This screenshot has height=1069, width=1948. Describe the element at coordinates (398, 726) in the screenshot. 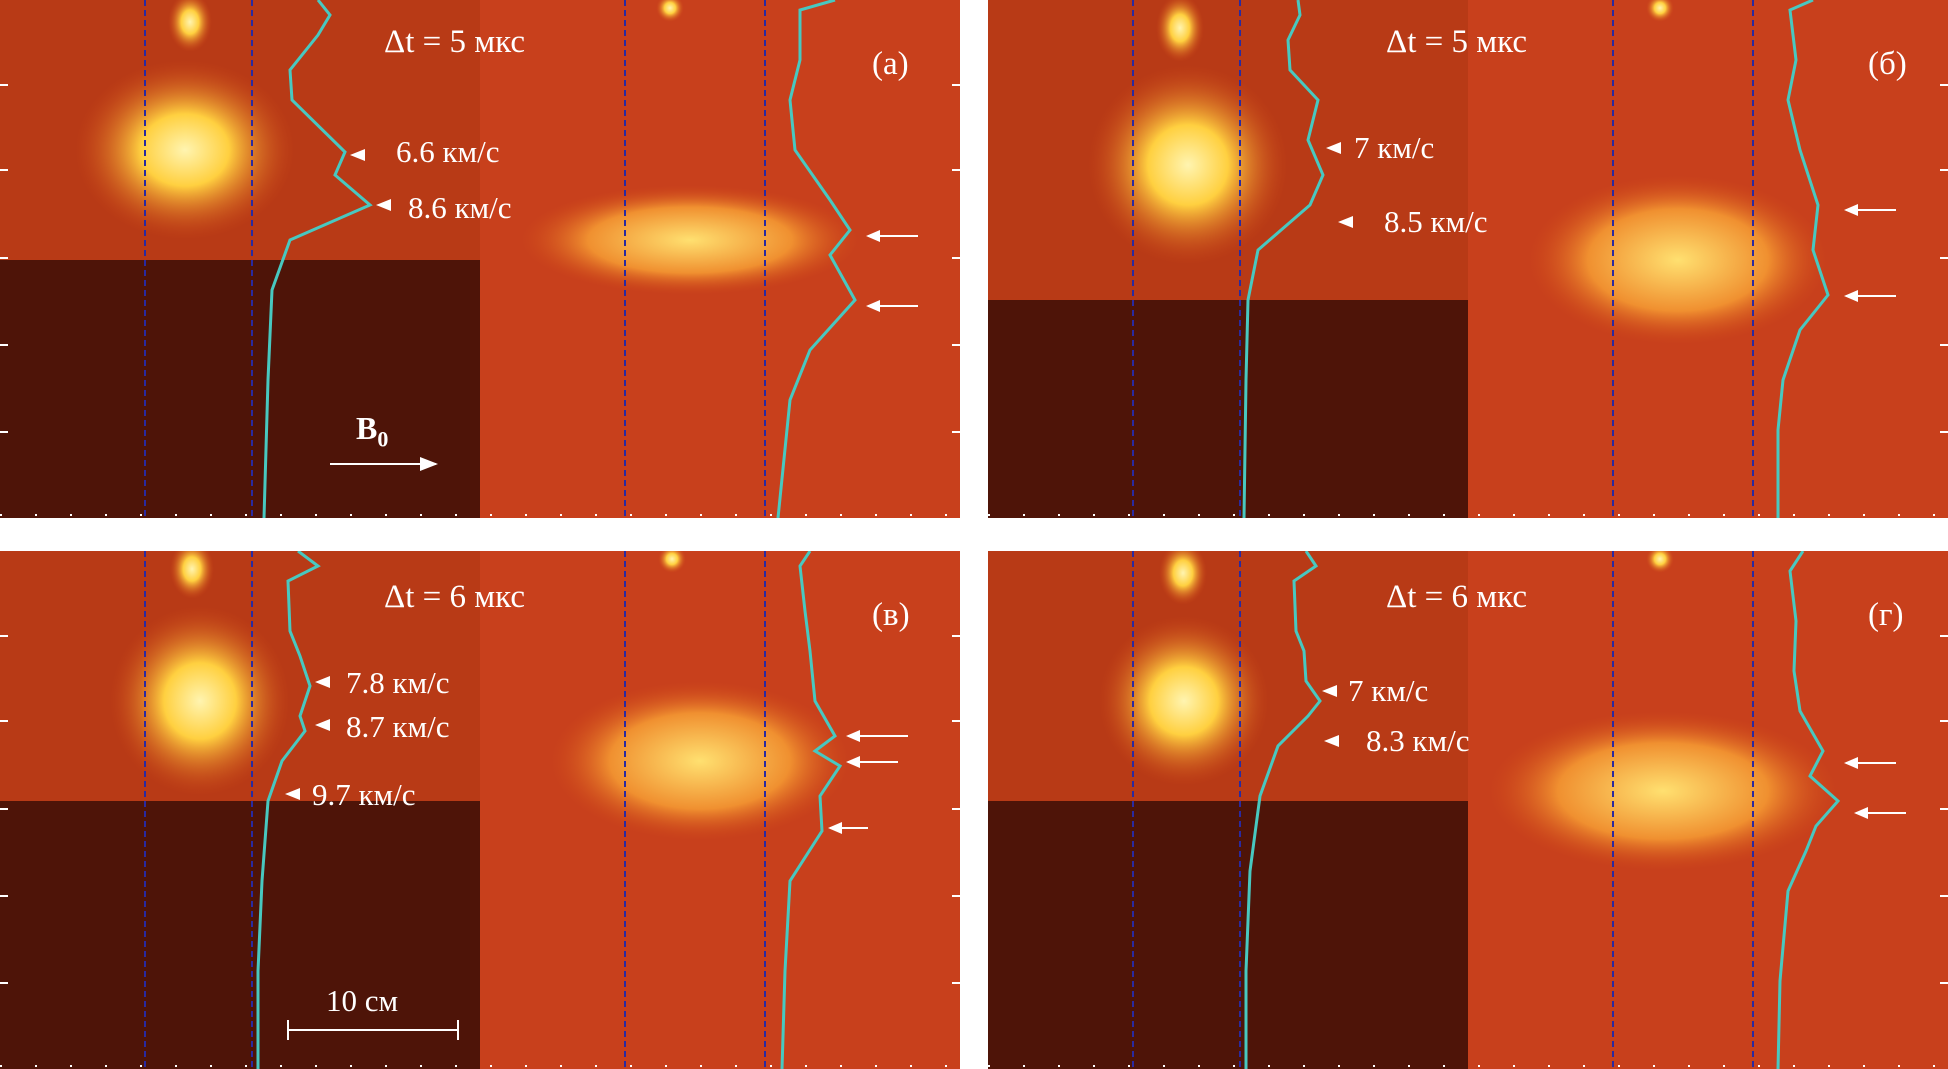

I see `velocity-label: 8.7 км/с` at that location.